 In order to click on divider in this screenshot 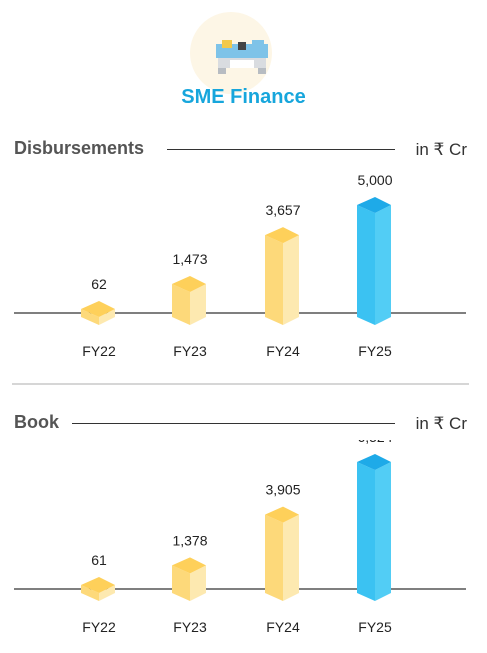, I will do `click(240, 384)`.